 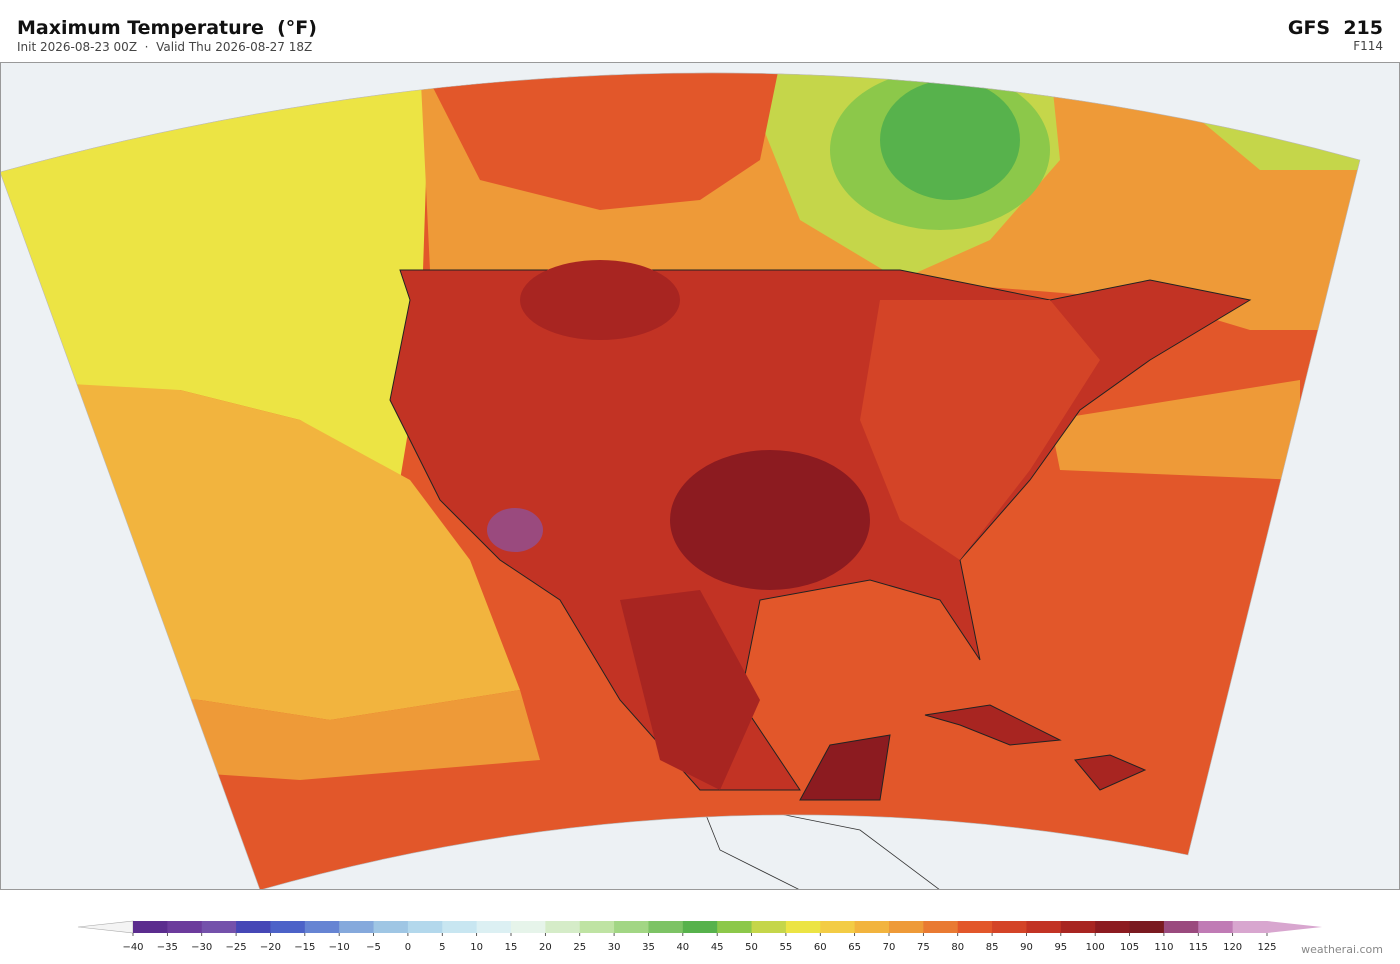 What do you see at coordinates (304, 947) in the screenshot?
I see `colorbar-tick-label: −15` at bounding box center [304, 947].